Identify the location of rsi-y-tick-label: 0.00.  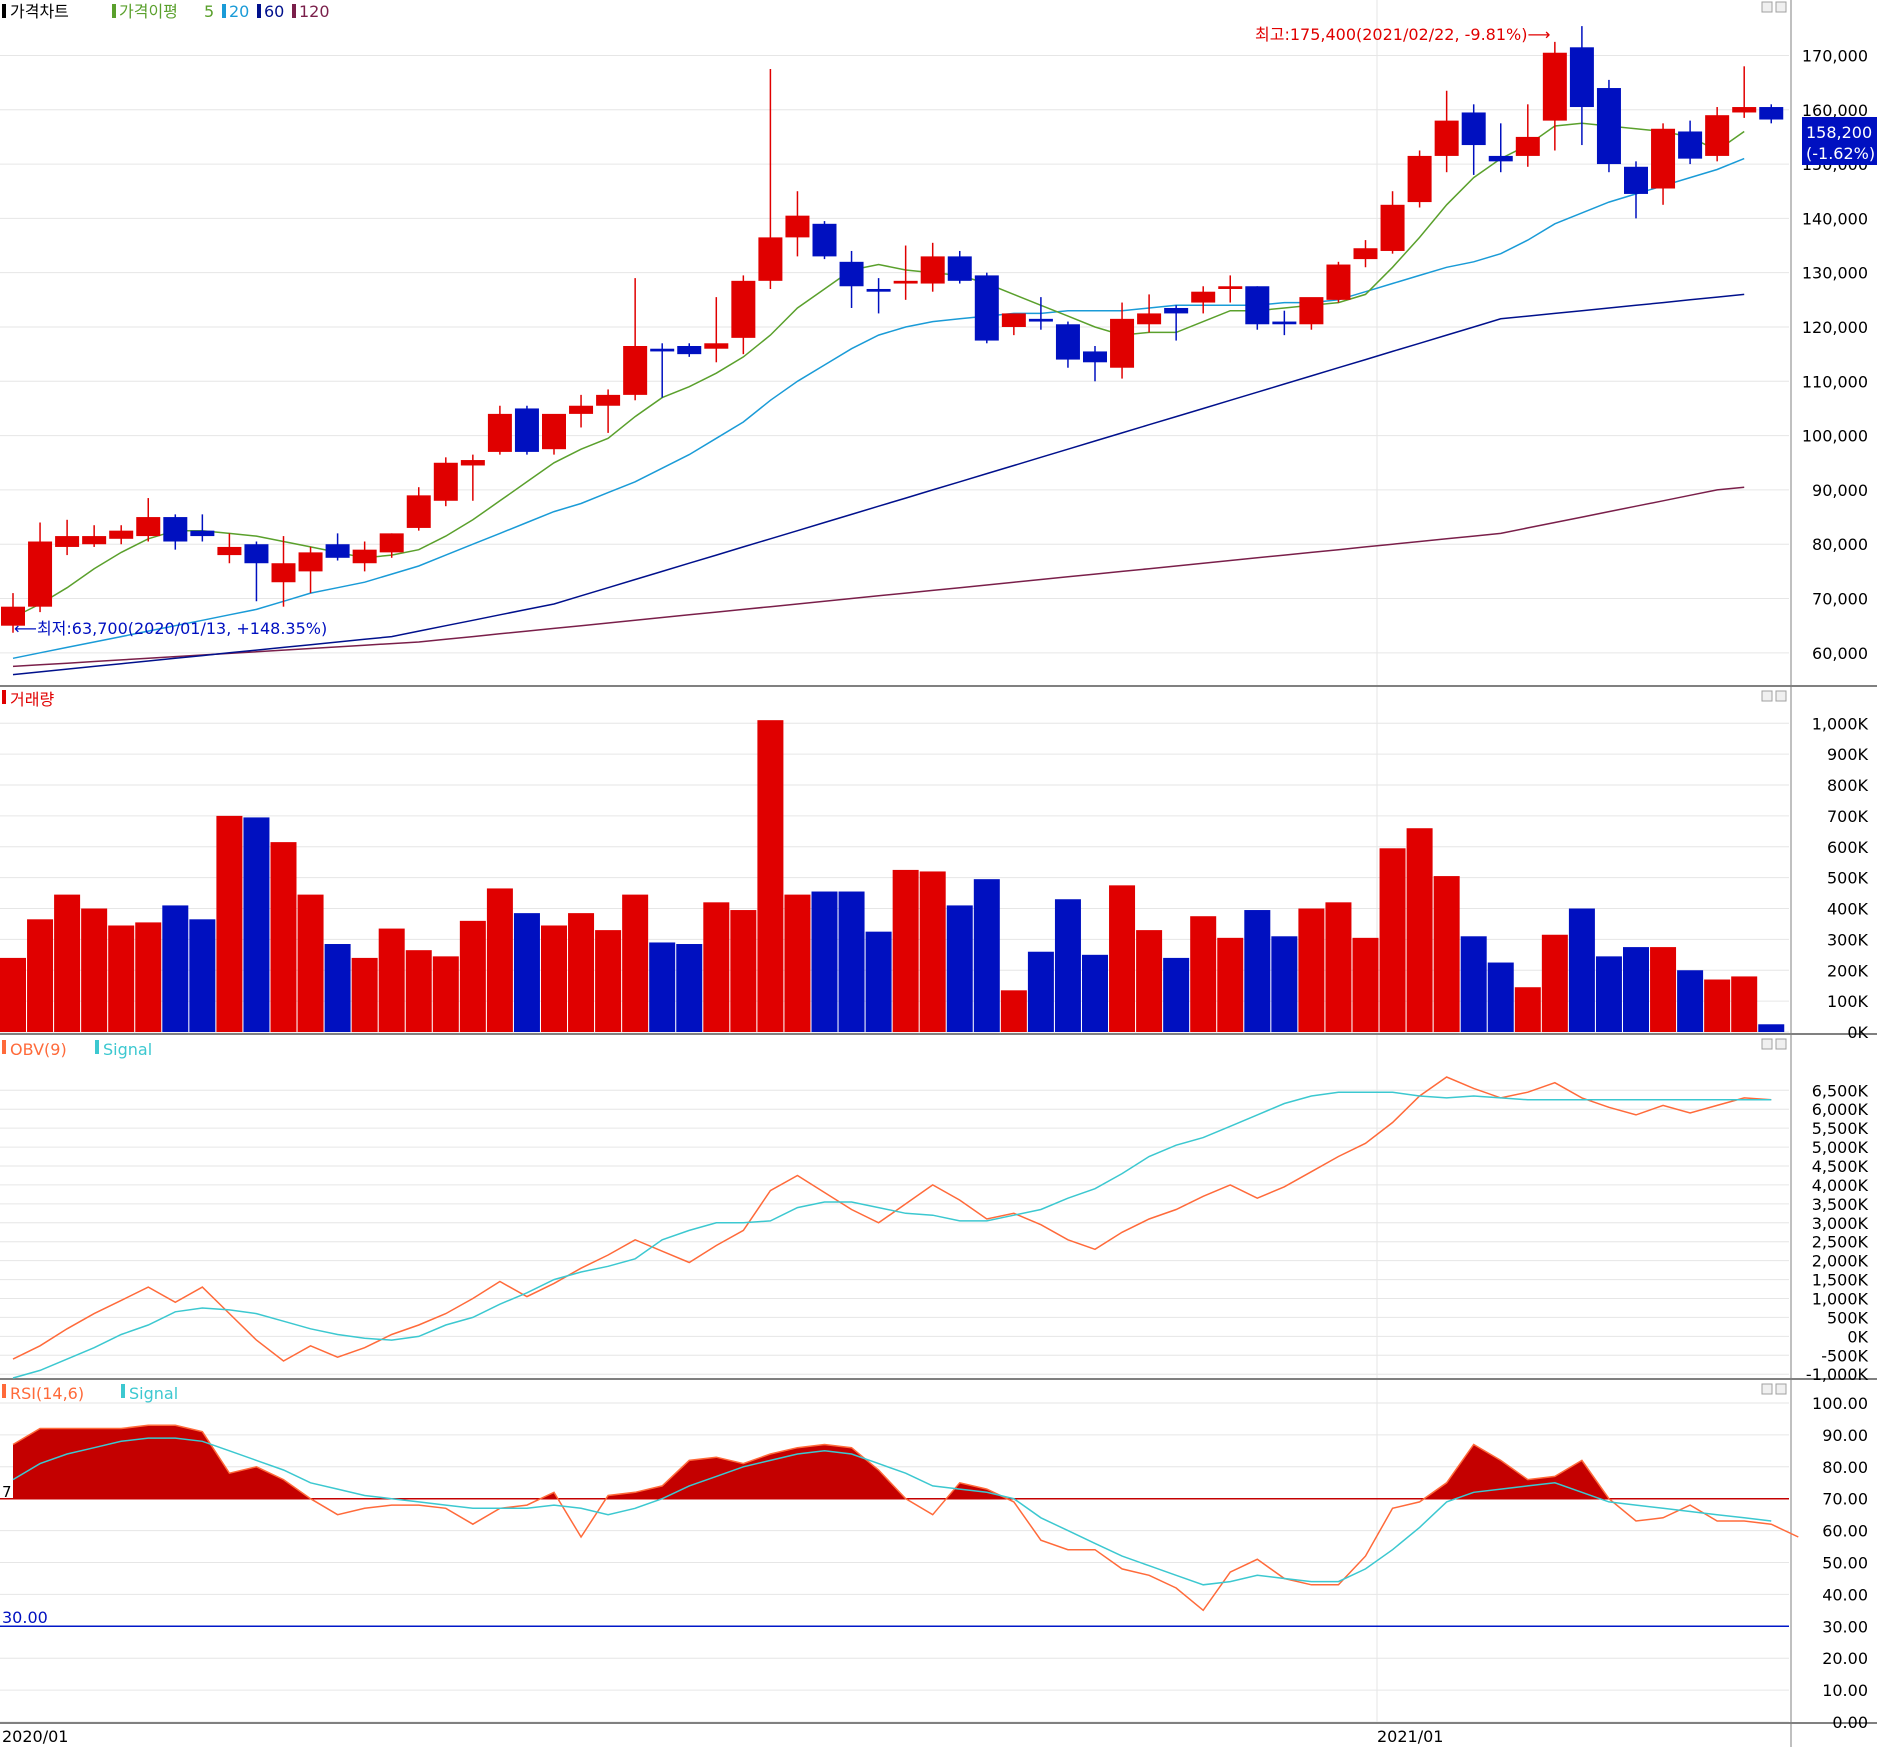
(1850, 1722).